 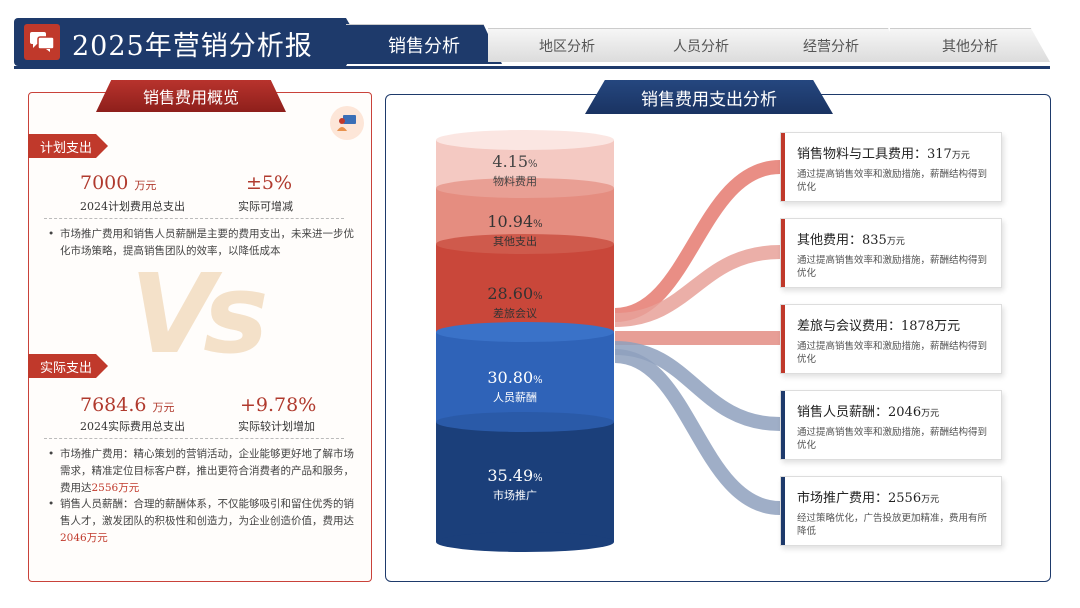 I want to click on segment-salary-top, so click(x=525, y=422).